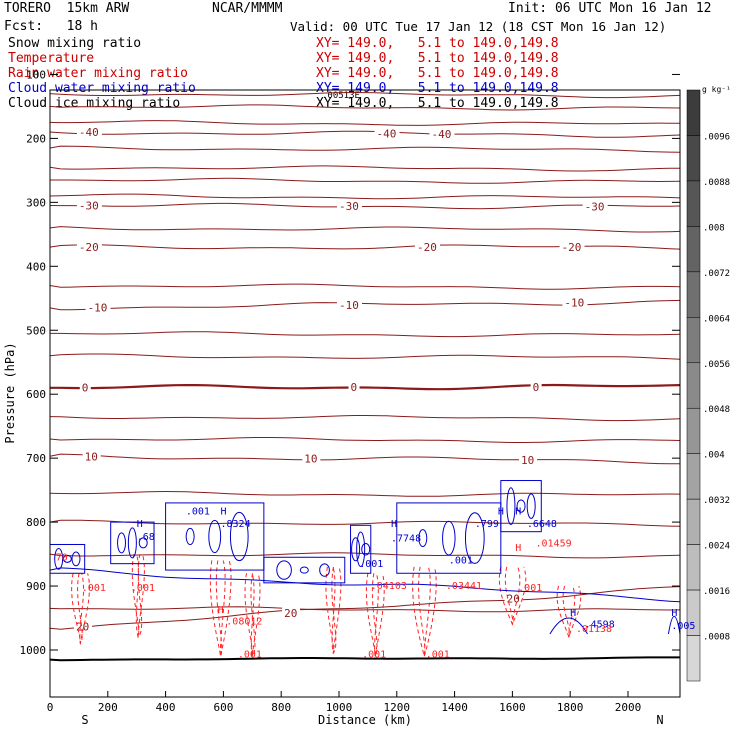 This screenshot has height=740, width=740. What do you see at coordinates (437, 103) in the screenshot?
I see `legend-cloudice-xy: XY= 149.0, 5.1 to 149.0,149.8` at bounding box center [437, 103].